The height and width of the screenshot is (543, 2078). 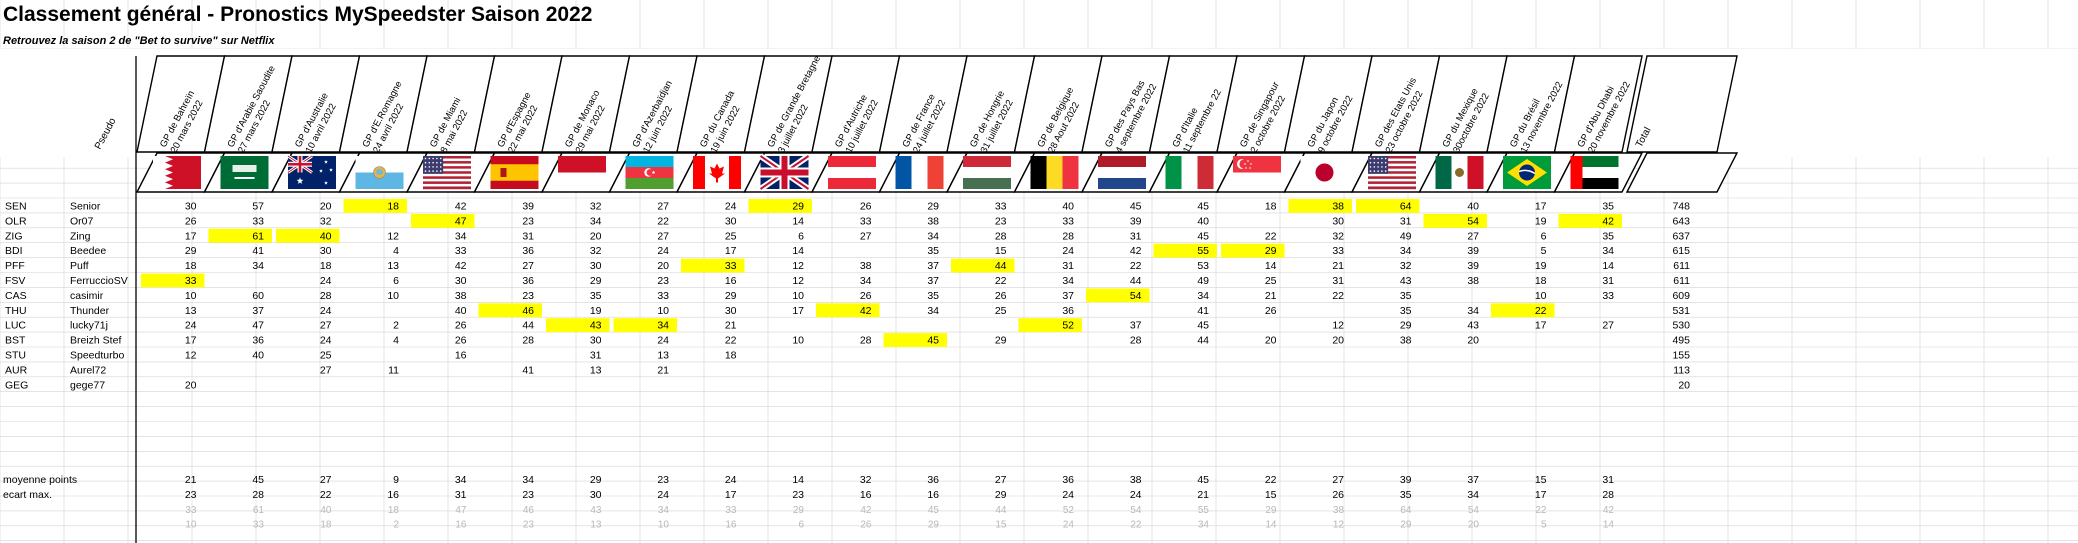 I want to click on summary-cell: 34, so click(x=461, y=480).